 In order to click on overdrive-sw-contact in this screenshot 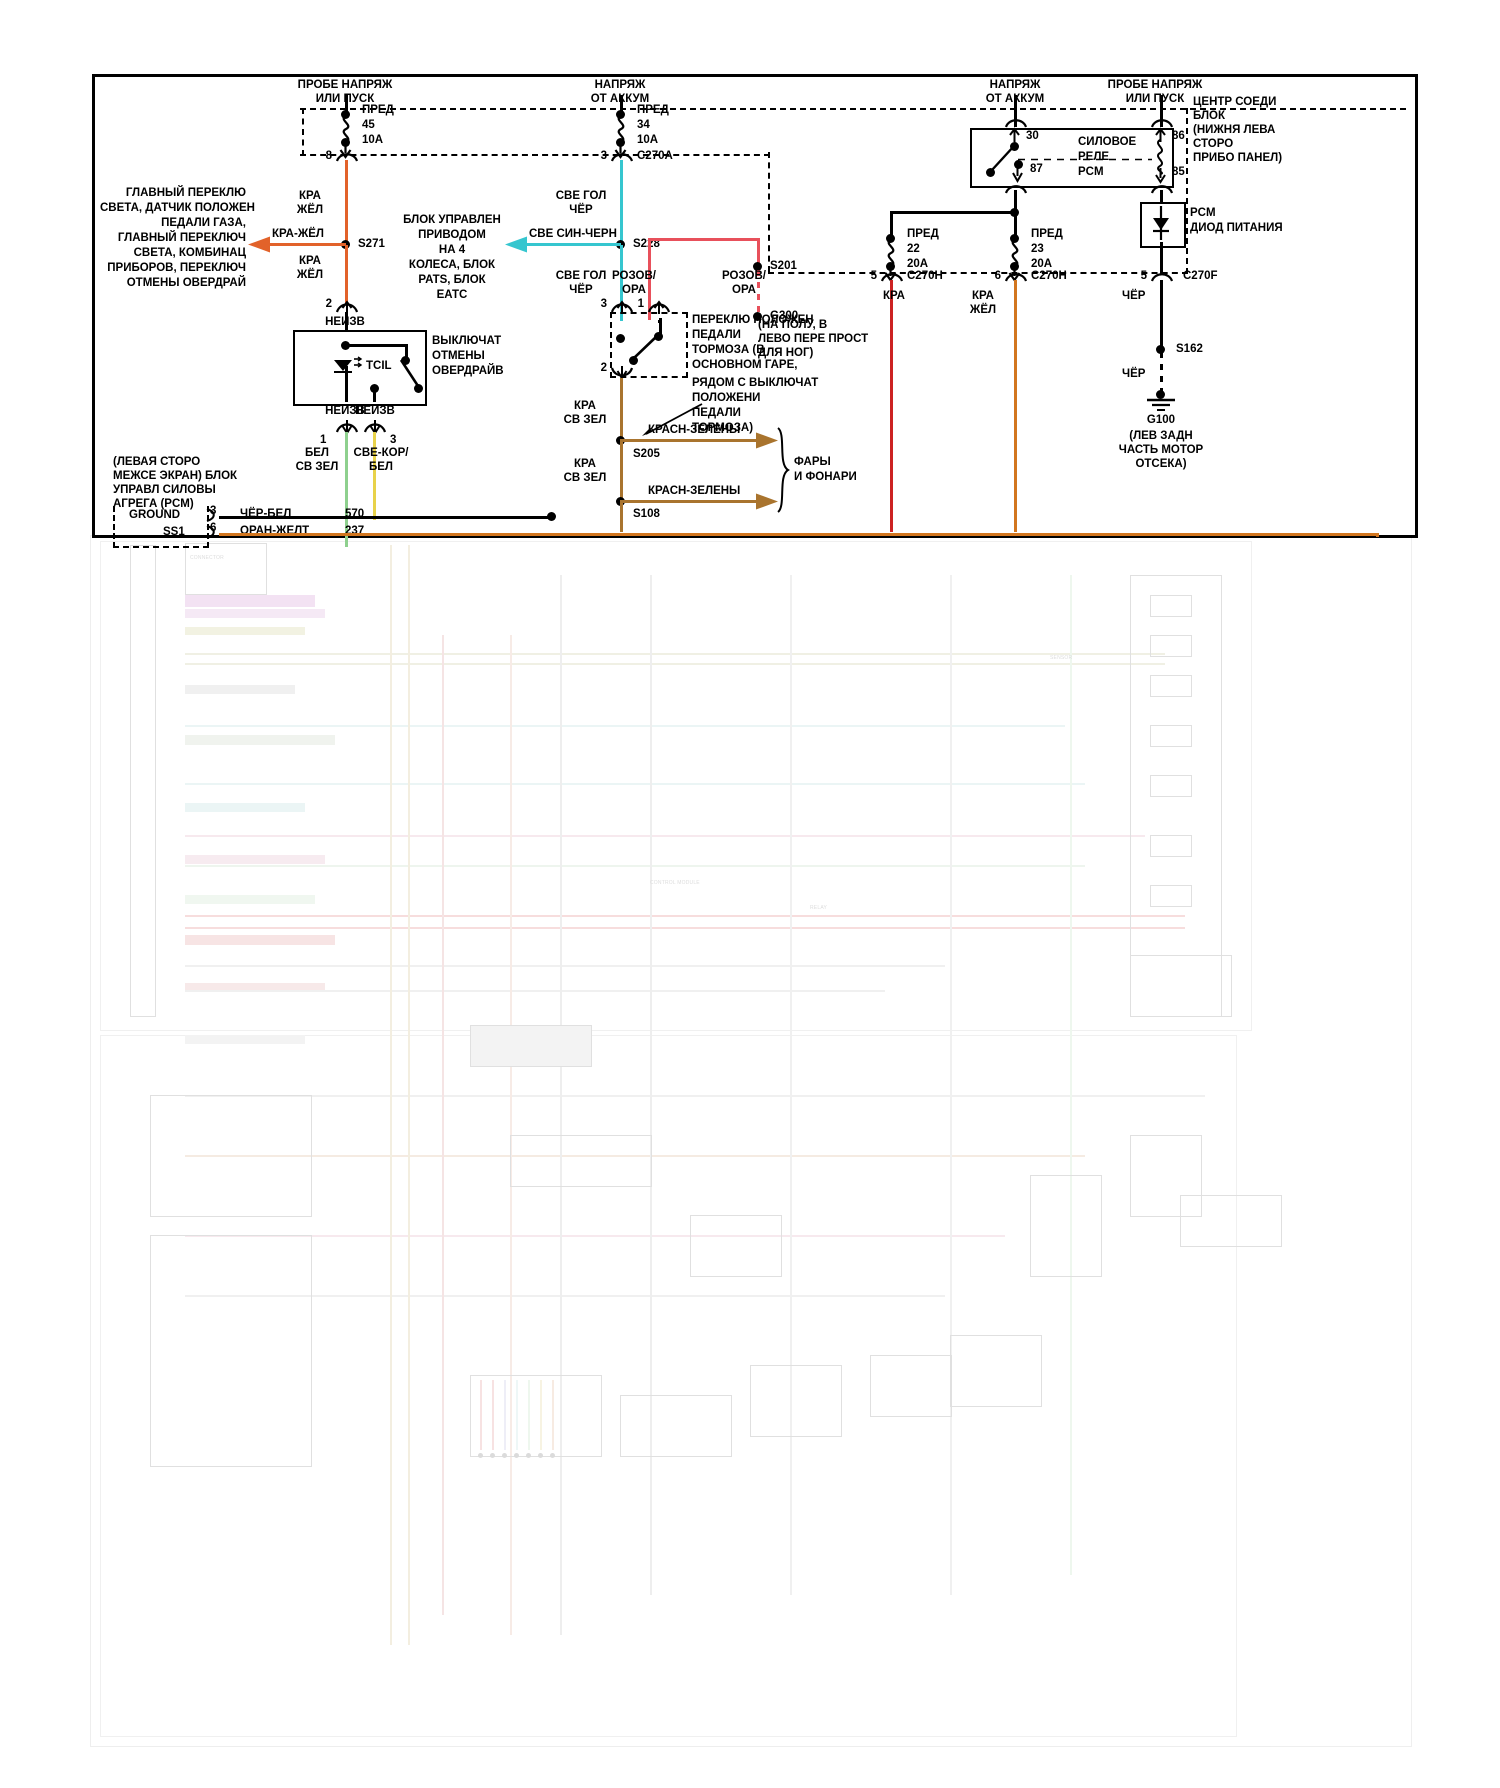, I will do `click(418, 388)`.